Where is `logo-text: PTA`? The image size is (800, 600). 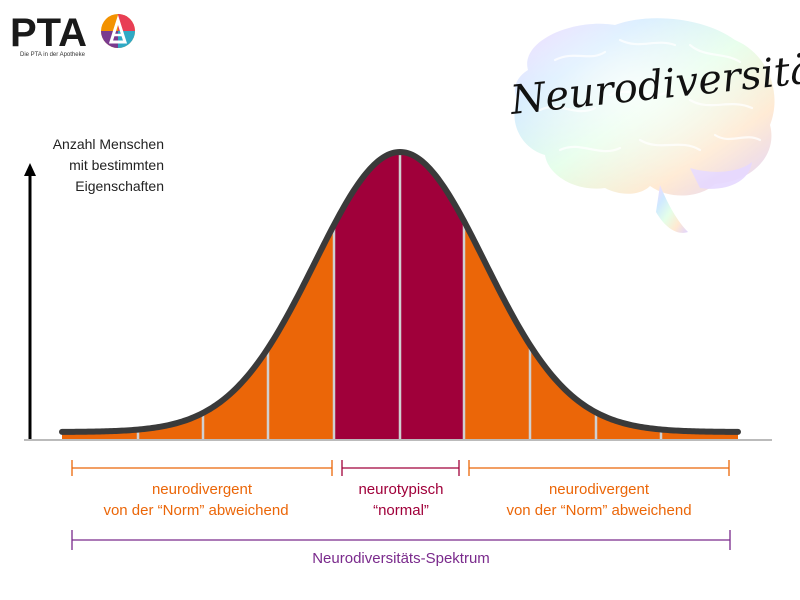 logo-text: PTA is located at coordinates (48, 33).